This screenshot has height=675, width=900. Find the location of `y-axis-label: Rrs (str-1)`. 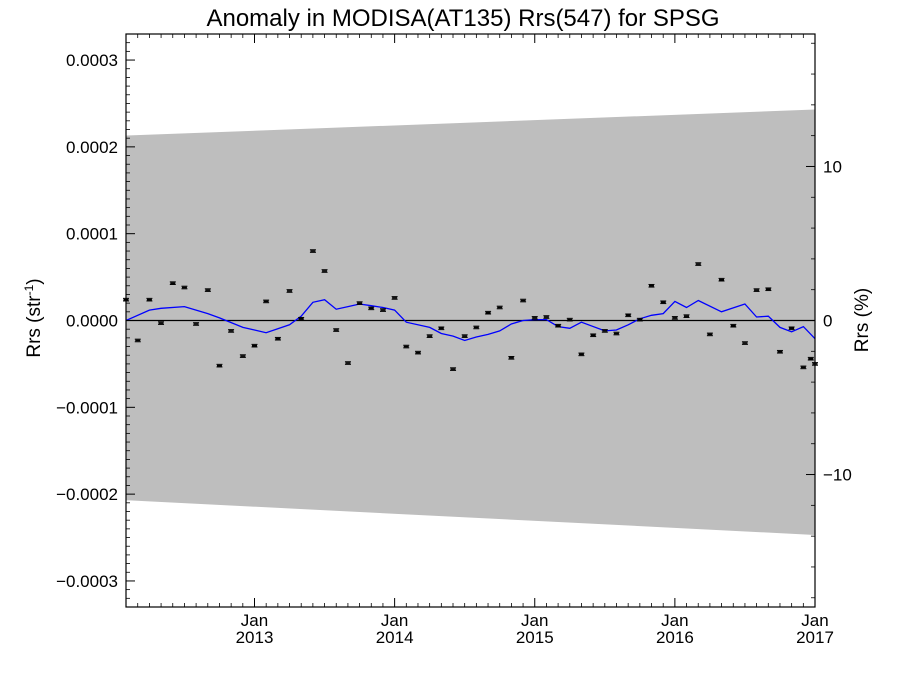

y-axis-label: Rrs (str-1) is located at coordinates (33, 317).